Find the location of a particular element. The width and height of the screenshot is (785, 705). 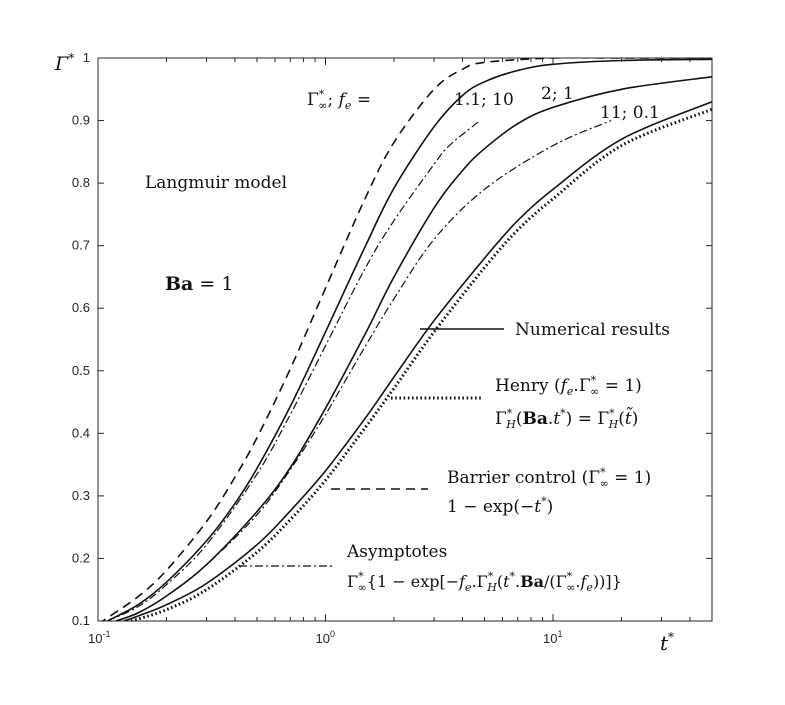

ba-label: Ba = 1 is located at coordinates (199, 284).